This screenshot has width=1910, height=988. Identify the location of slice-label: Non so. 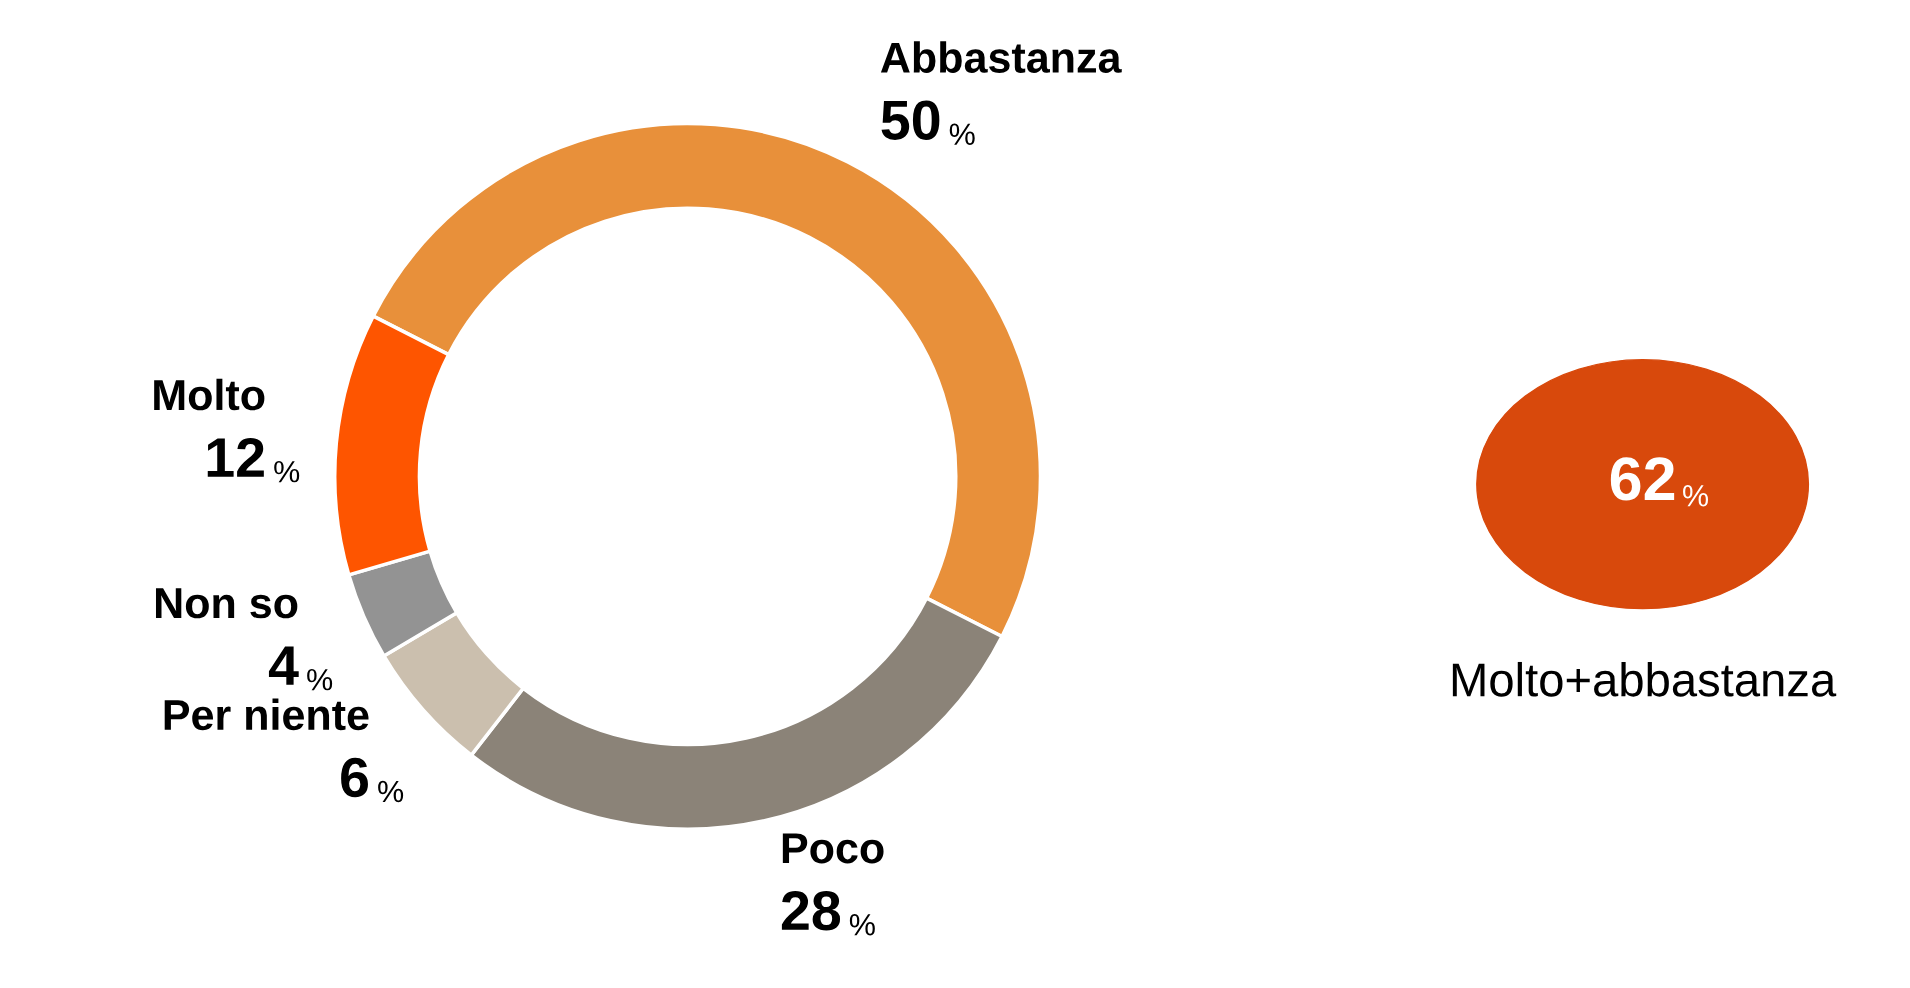
(226, 603).